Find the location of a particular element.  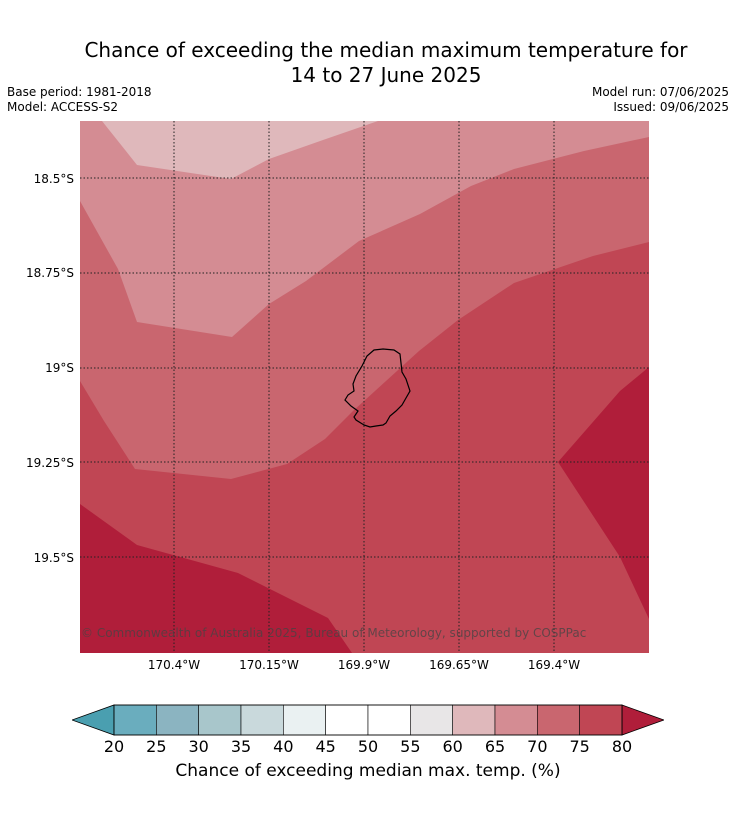

model-run: Model run: 07/06/2025 is located at coordinates (660, 92).